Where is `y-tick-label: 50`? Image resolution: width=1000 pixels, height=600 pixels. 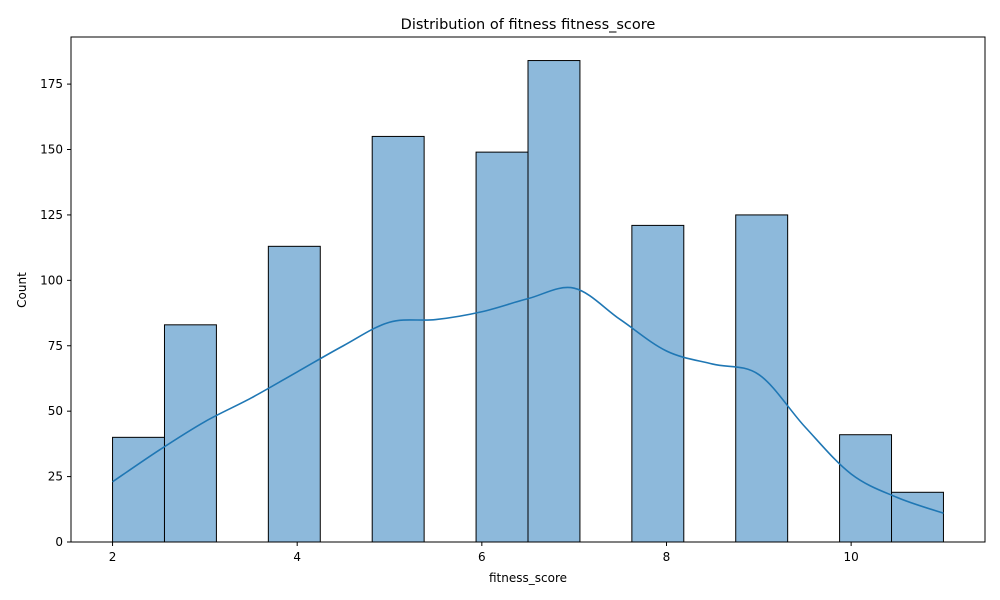 y-tick-label: 50 is located at coordinates (55, 411).